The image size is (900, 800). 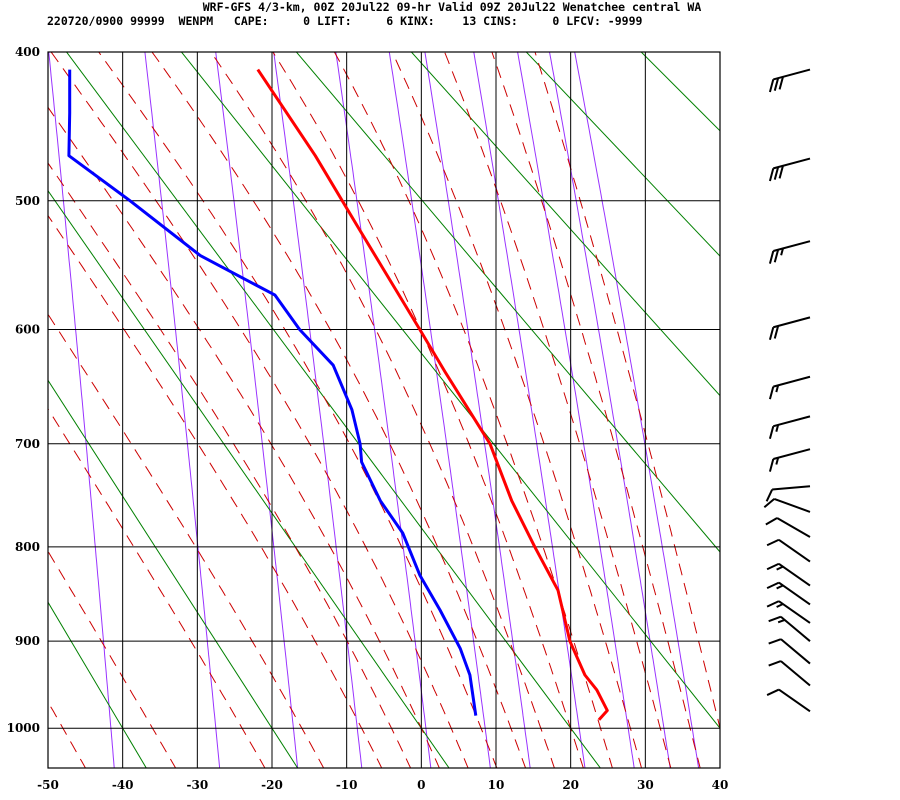 I want to click on y-tick-label: 400, so click(x=27, y=52).